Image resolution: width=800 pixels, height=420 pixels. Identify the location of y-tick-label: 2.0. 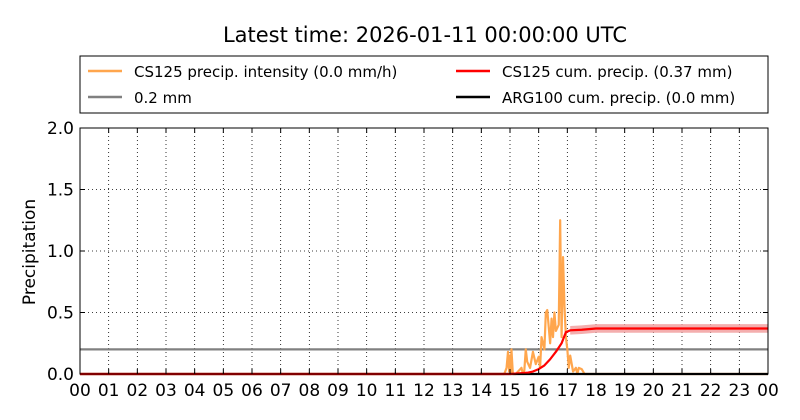
(60, 129).